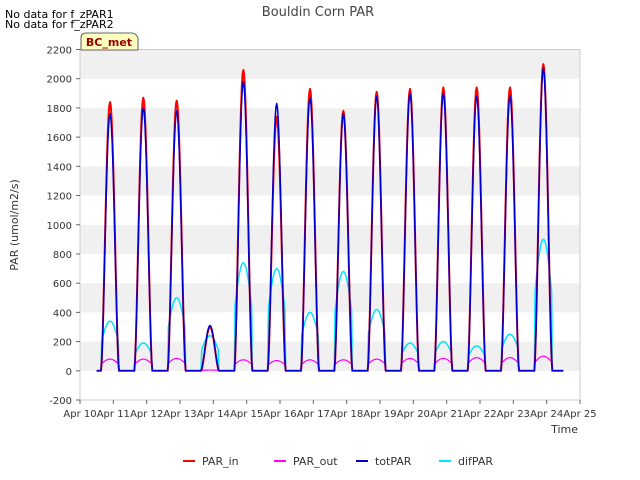 This screenshot has height=480, width=640. Describe the element at coordinates (62, 284) in the screenshot. I see `y-tick-label: 600` at that location.